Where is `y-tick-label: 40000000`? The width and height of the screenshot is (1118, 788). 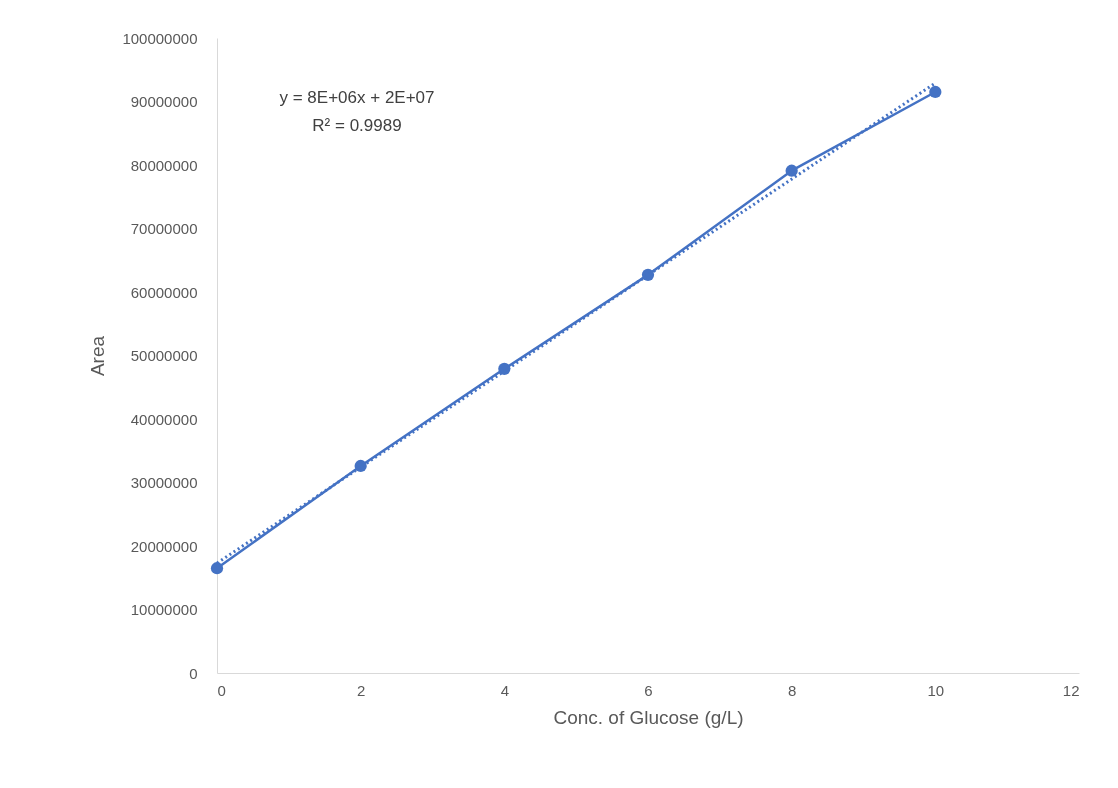
y-tick-label: 40000000 is located at coordinates (164, 419).